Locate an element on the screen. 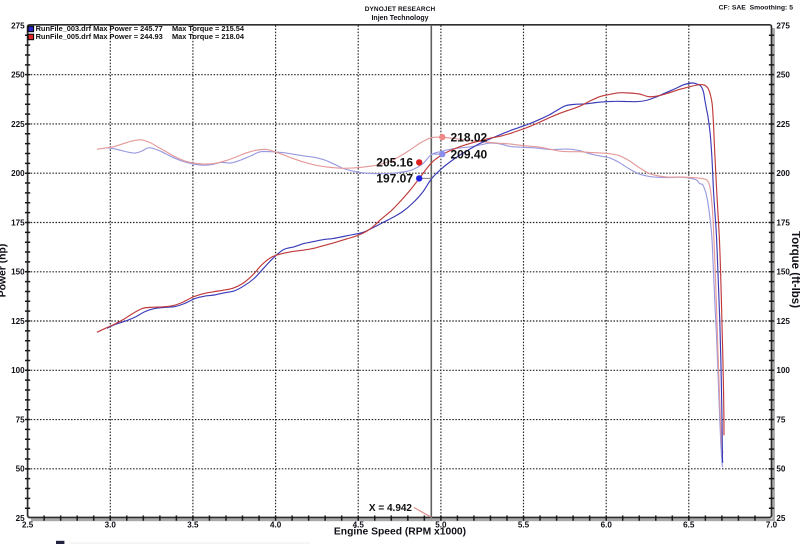 This screenshot has width=800, height=544. svg-text: Injen Technology is located at coordinates (399, 18).